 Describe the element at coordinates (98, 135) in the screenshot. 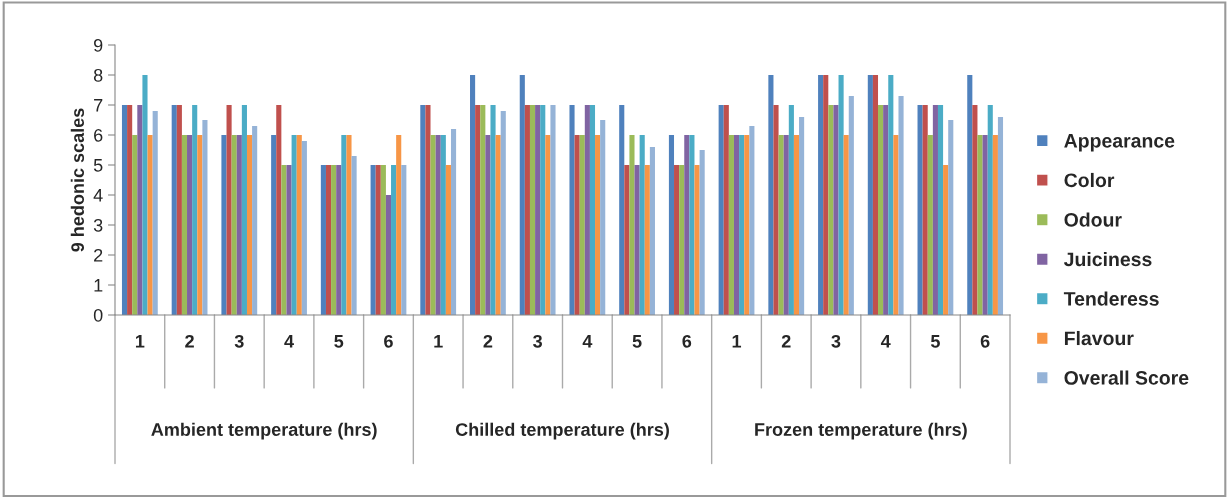

I see `y-tick-label: 6` at that location.